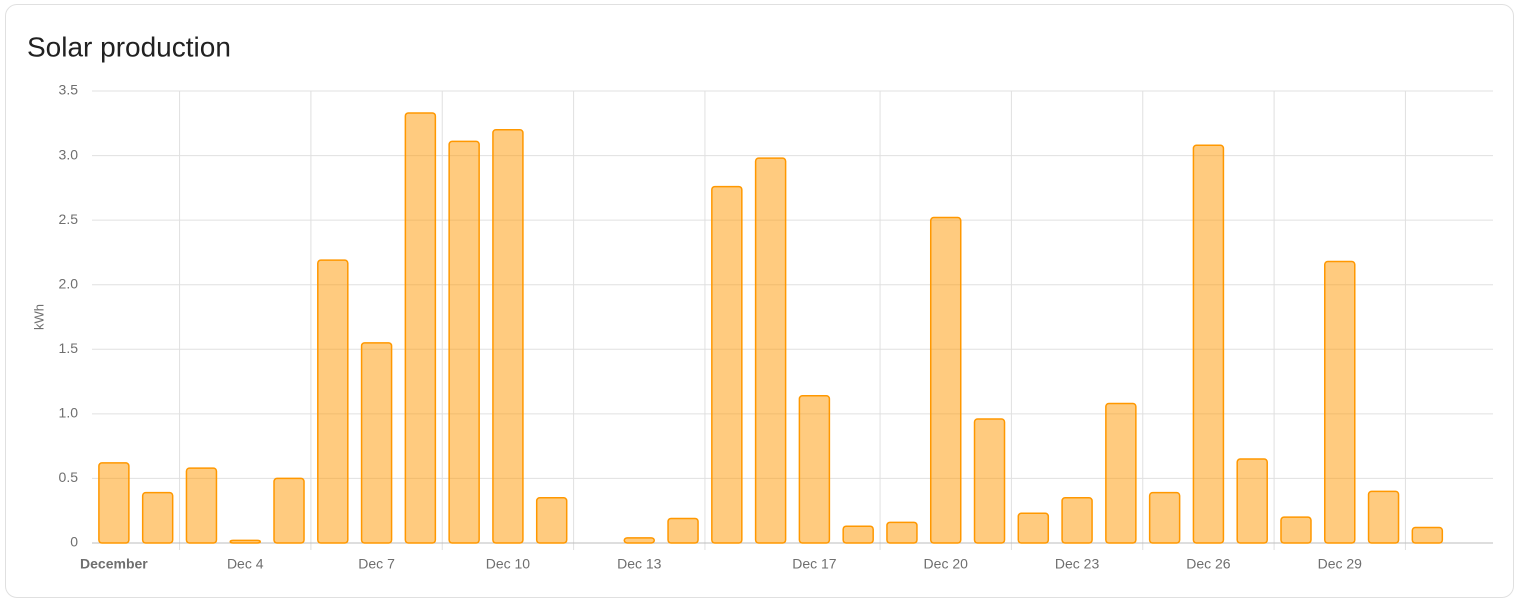 The width and height of the screenshot is (1521, 605). What do you see at coordinates (814, 564) in the screenshot?
I see `x-tick-label: Dec 17` at bounding box center [814, 564].